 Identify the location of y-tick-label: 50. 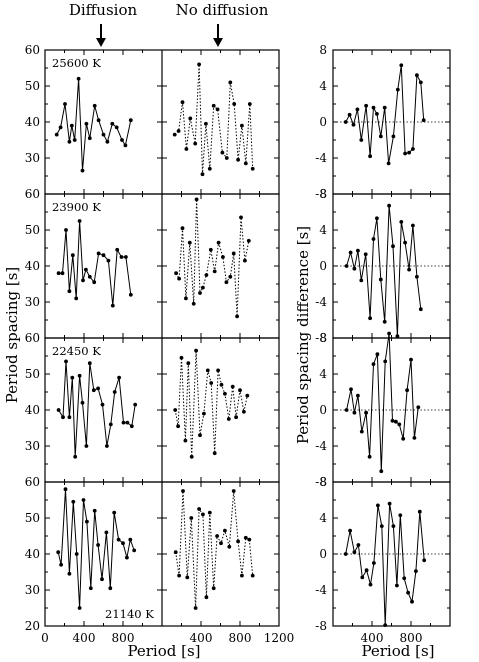
(32, 374).